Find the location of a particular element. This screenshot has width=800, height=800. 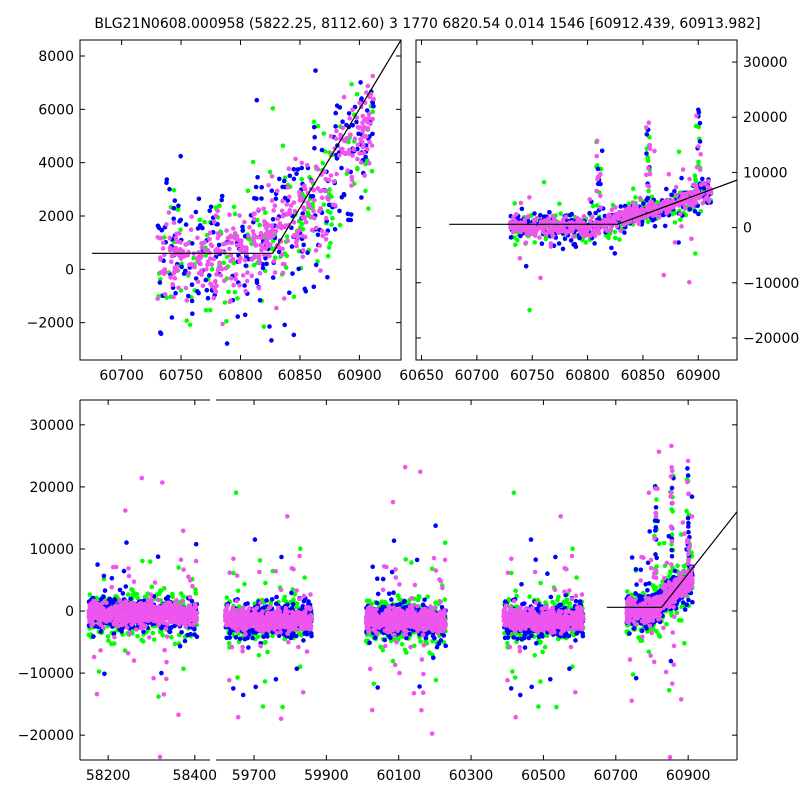

topleft-xtick-label: 60900 is located at coordinates (359, 376).